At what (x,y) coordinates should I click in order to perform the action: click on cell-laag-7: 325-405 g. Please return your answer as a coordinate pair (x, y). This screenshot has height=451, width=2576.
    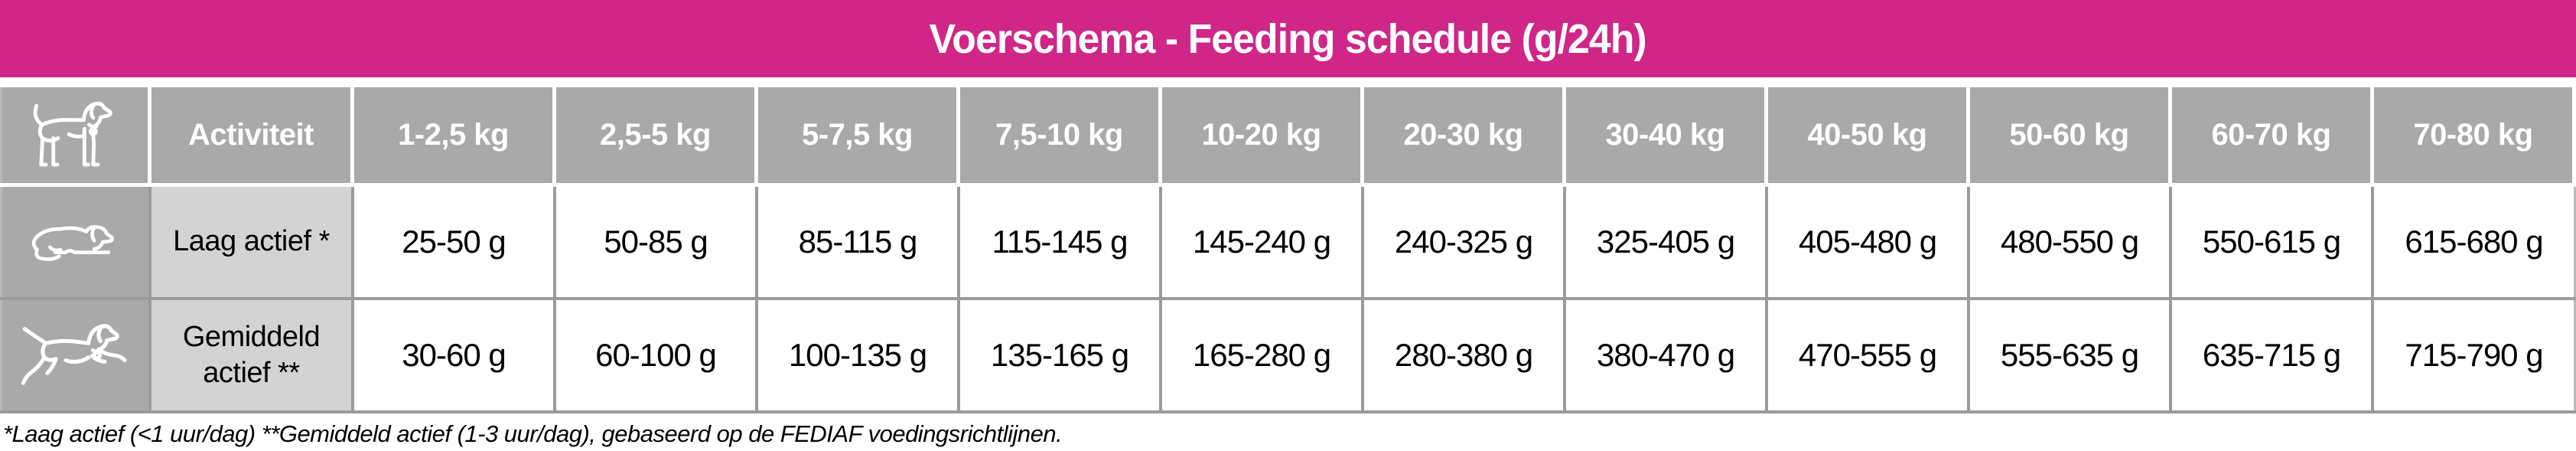
    Looking at the image, I should click on (1667, 242).